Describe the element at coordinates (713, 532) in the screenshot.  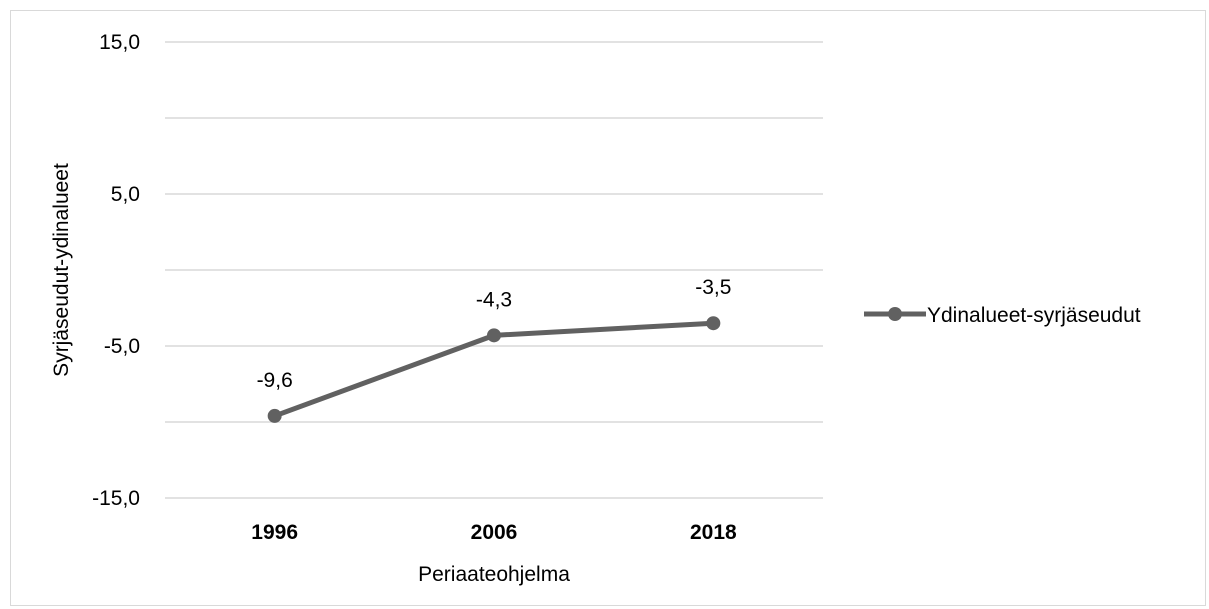
I see `x-tick-label: 2018` at that location.